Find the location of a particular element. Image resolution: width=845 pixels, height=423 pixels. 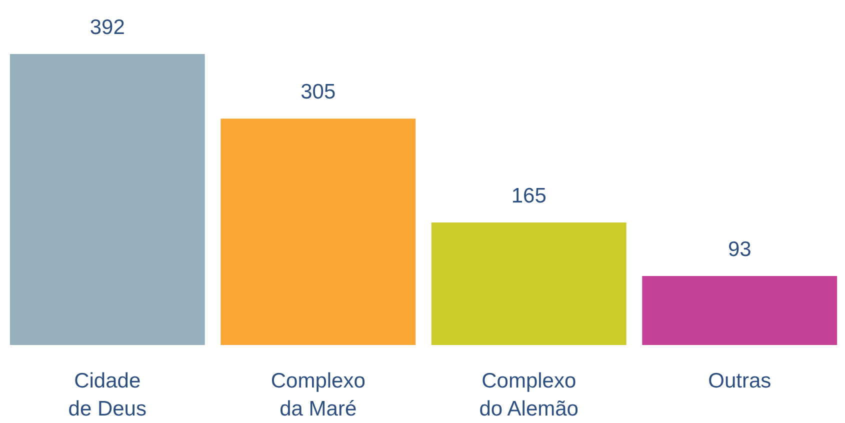

data-label: 165 is located at coordinates (528, 196).